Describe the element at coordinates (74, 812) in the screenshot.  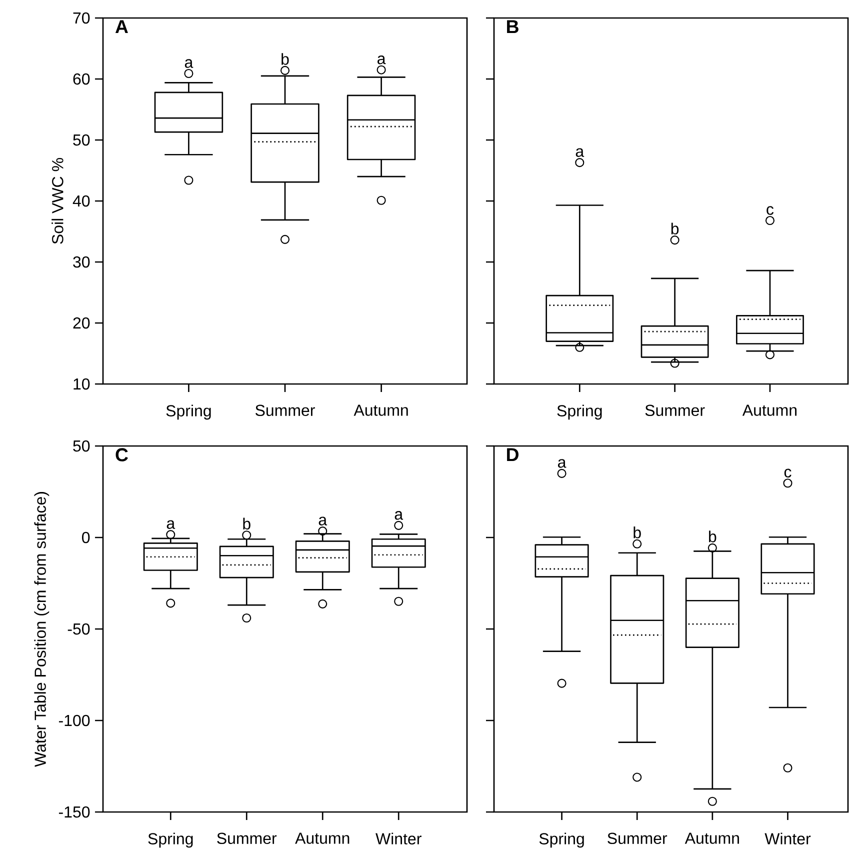
I see `y-tick-label: -150` at that location.